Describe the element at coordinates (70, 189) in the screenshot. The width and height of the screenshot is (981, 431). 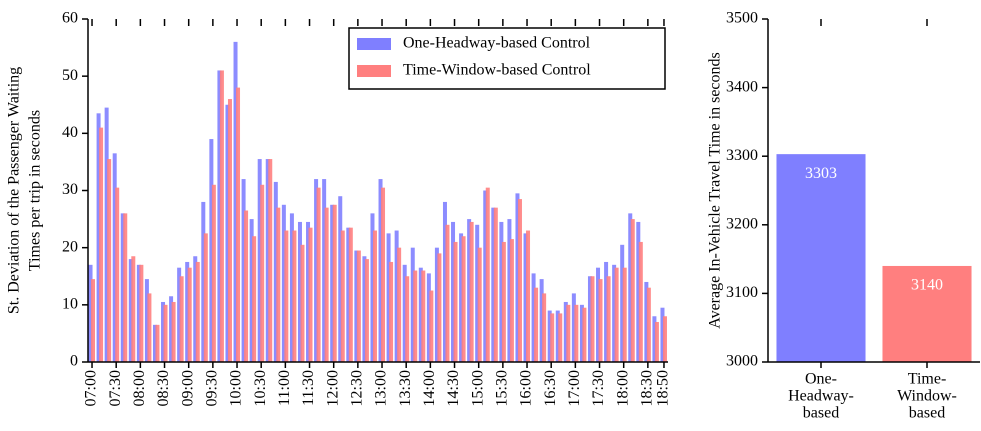
I see `y-tick-label: 30` at that location.